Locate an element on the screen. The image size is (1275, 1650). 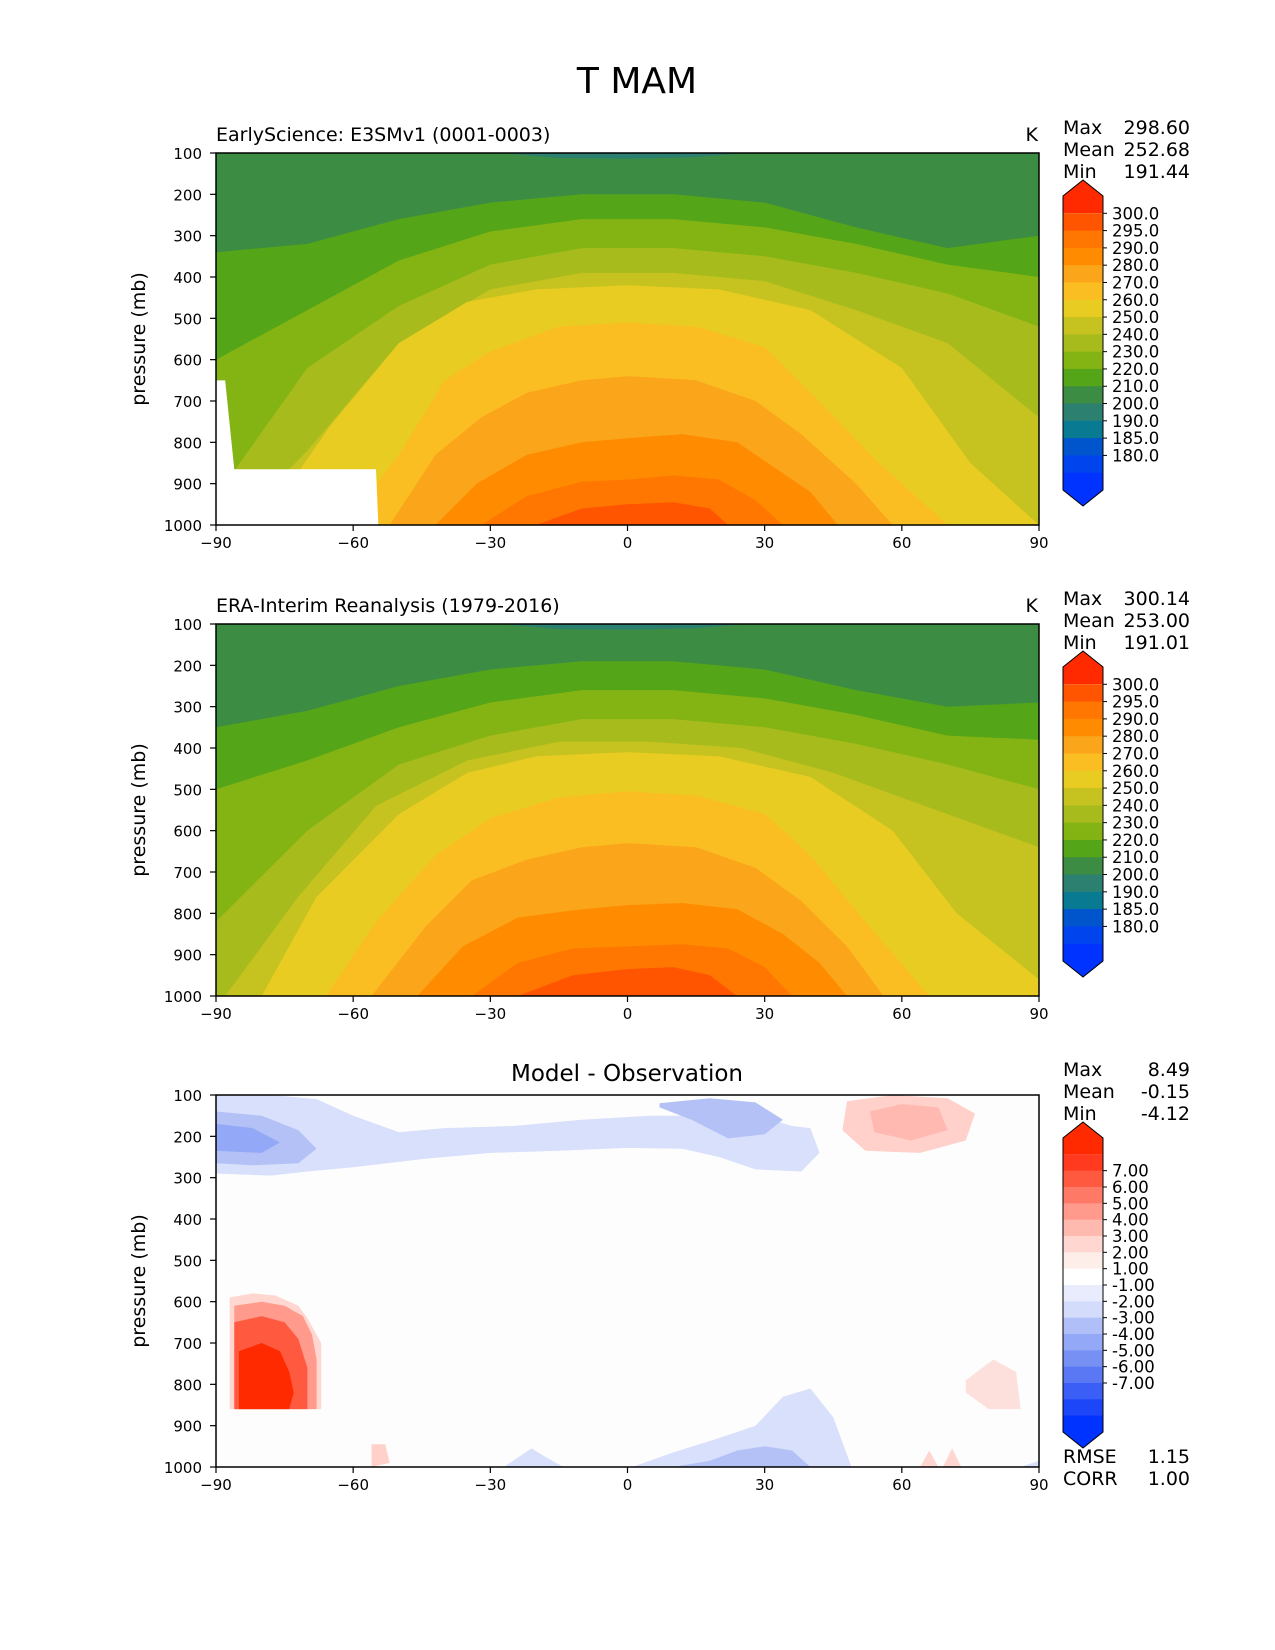
stat-value: 252.68 is located at coordinates (1157, 150).